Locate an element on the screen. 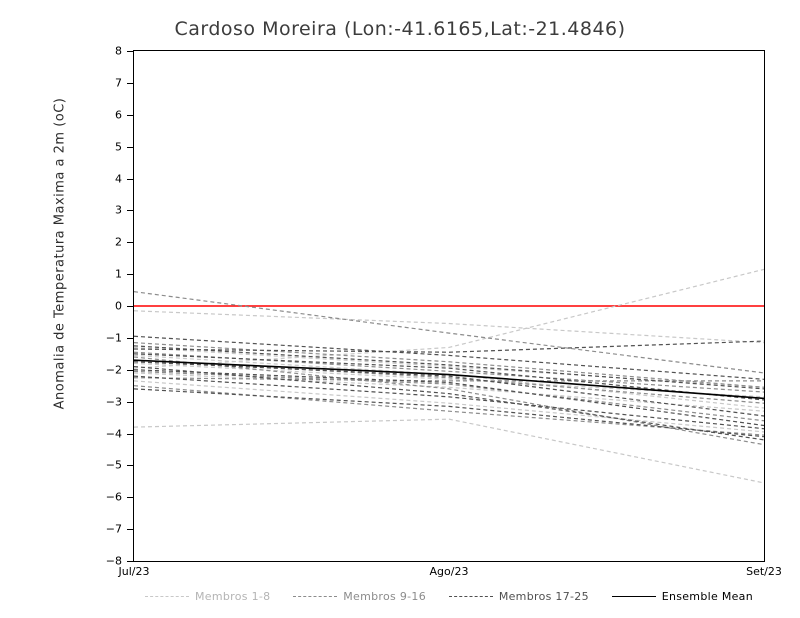 The image size is (800, 618). y-tick-label: −6 is located at coordinates (113, 497).